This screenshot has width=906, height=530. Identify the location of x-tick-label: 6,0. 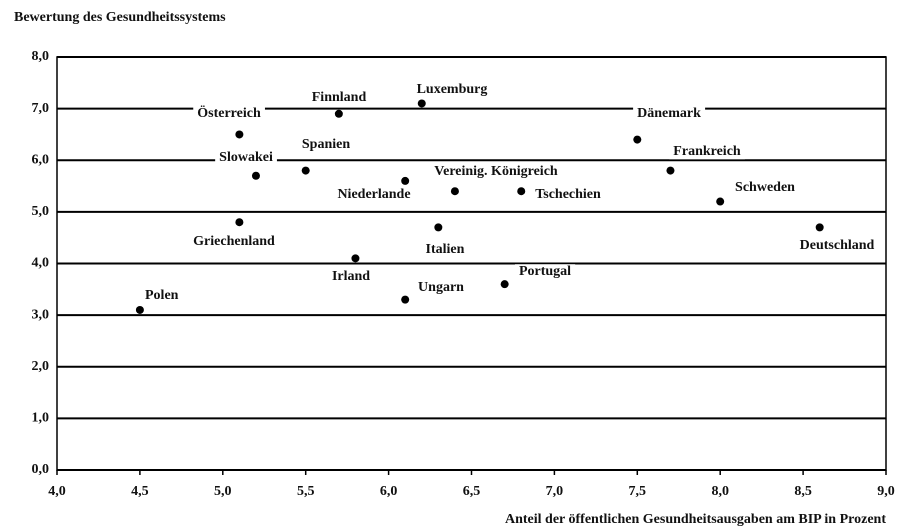
(389, 491).